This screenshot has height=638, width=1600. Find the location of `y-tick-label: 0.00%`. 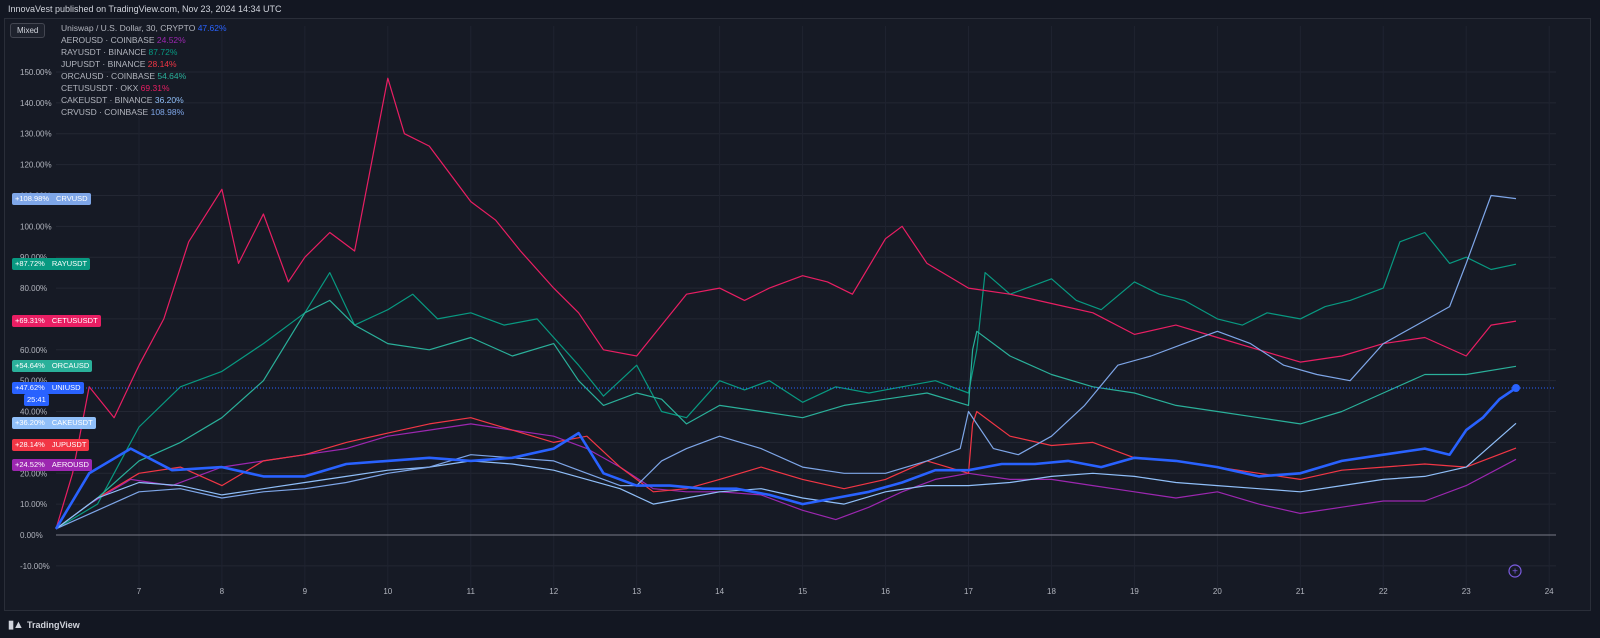

y-tick-label: 0.00% is located at coordinates (31, 535).